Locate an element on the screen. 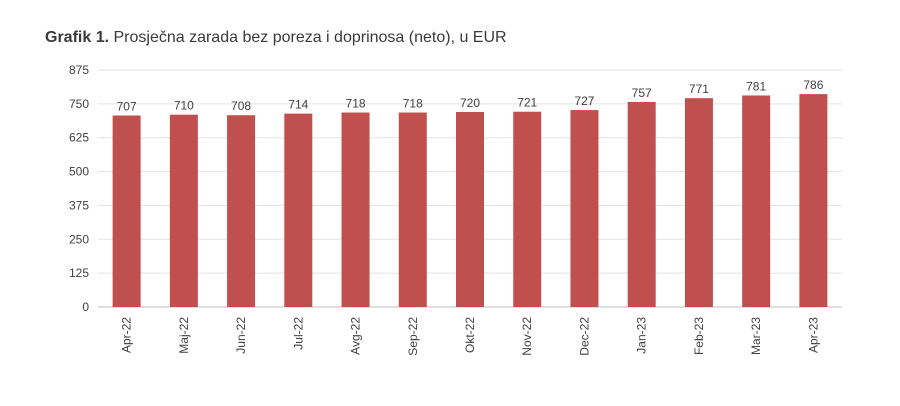  data-labels: 707 710 708 714 718 718 720 721 727 757 771 781 786 is located at coordinates (470, 95).